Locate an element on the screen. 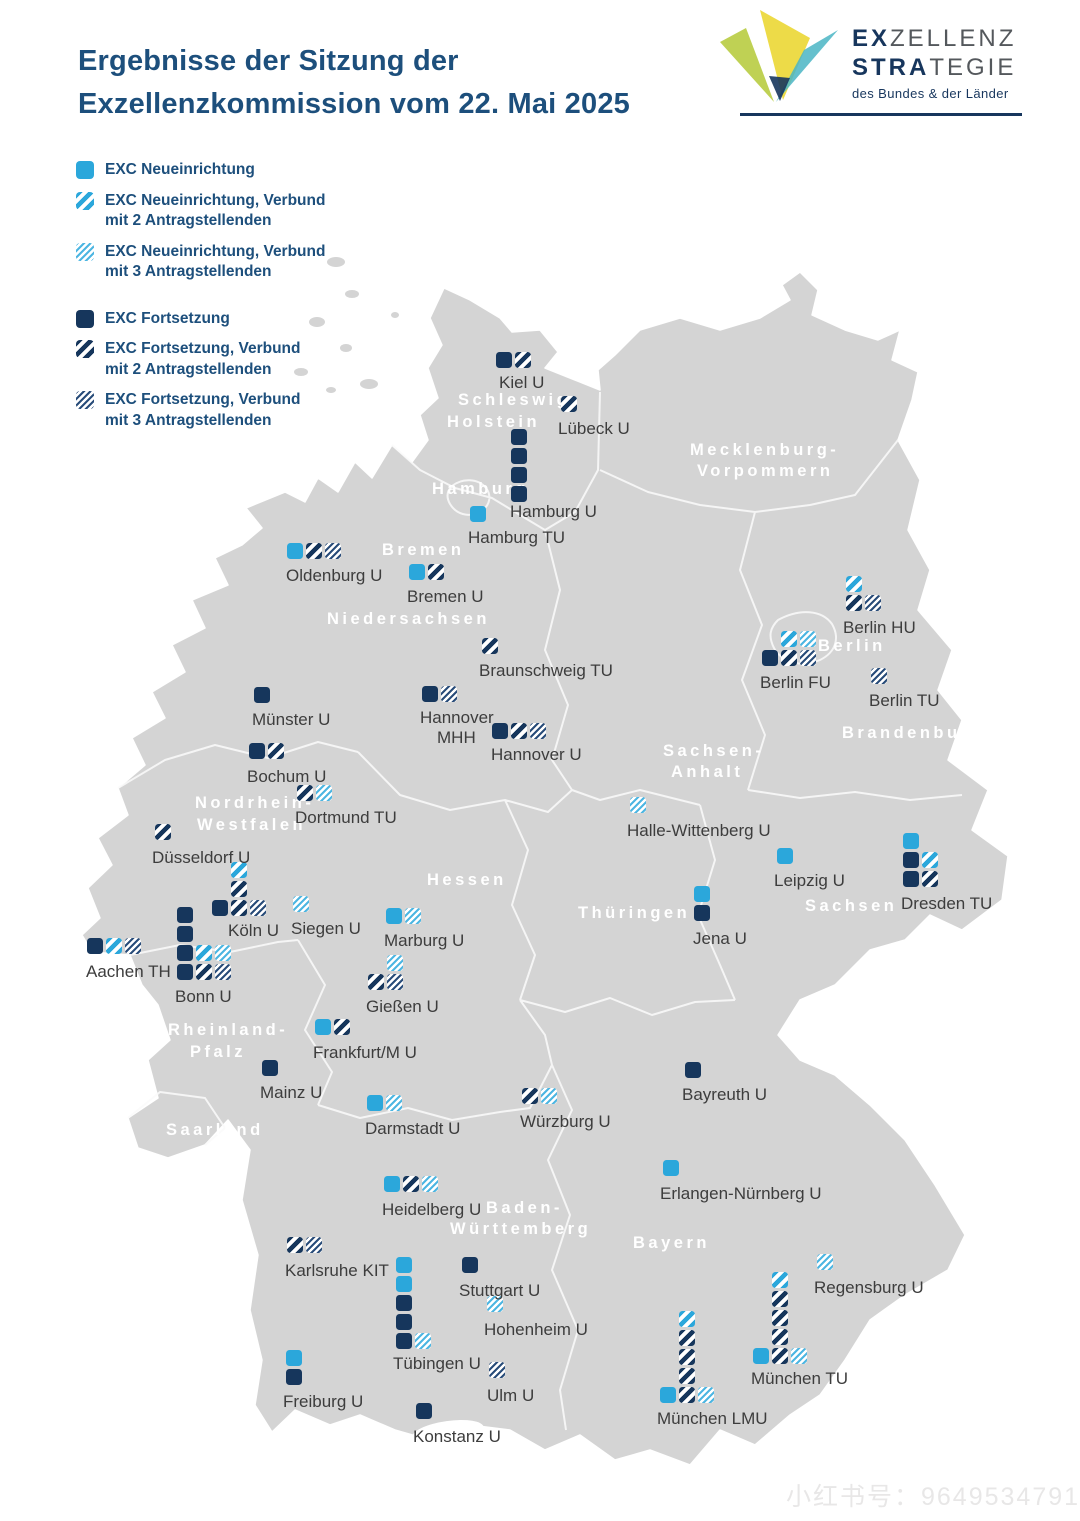 Image resolution: width=1080 pixels, height=1521 pixels. city-label-giessen: Gießen U is located at coordinates (402, 1006).